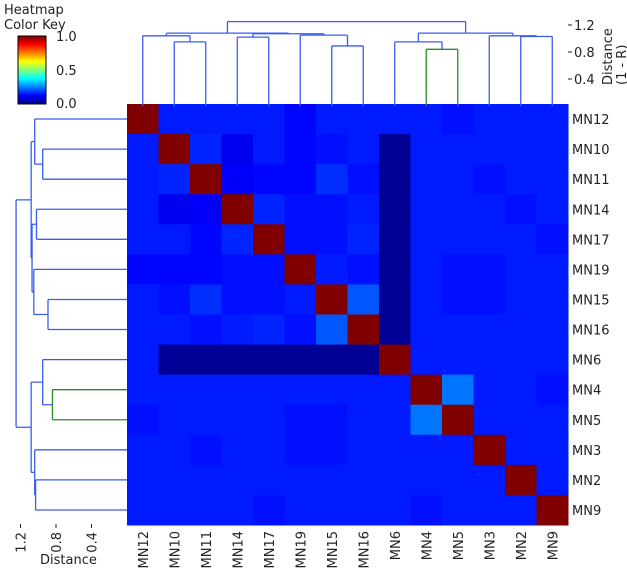 This screenshot has width=627, height=569. Describe the element at coordinates (174, 510) in the screenshot. I see `cell-MN9-MN10` at that location.